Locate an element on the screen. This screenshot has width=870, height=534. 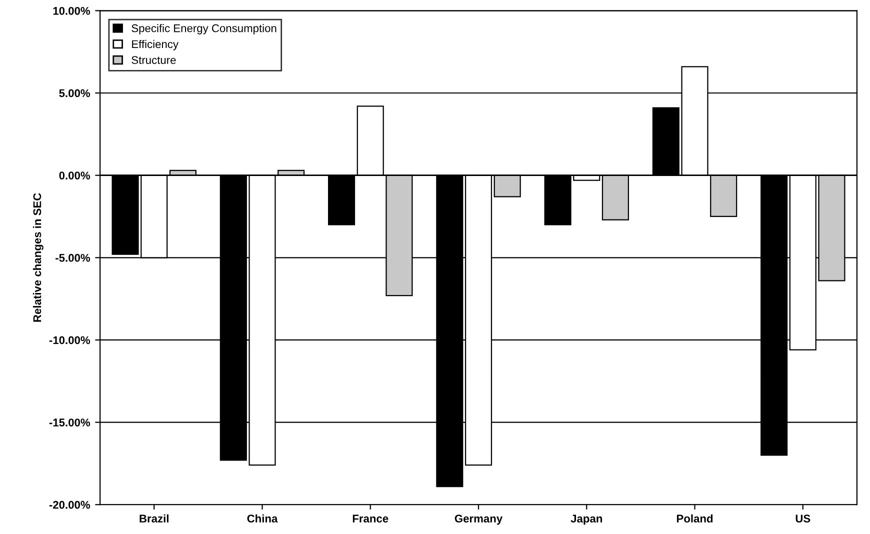
y-tick-label: 10.00% is located at coordinates (71, 10).